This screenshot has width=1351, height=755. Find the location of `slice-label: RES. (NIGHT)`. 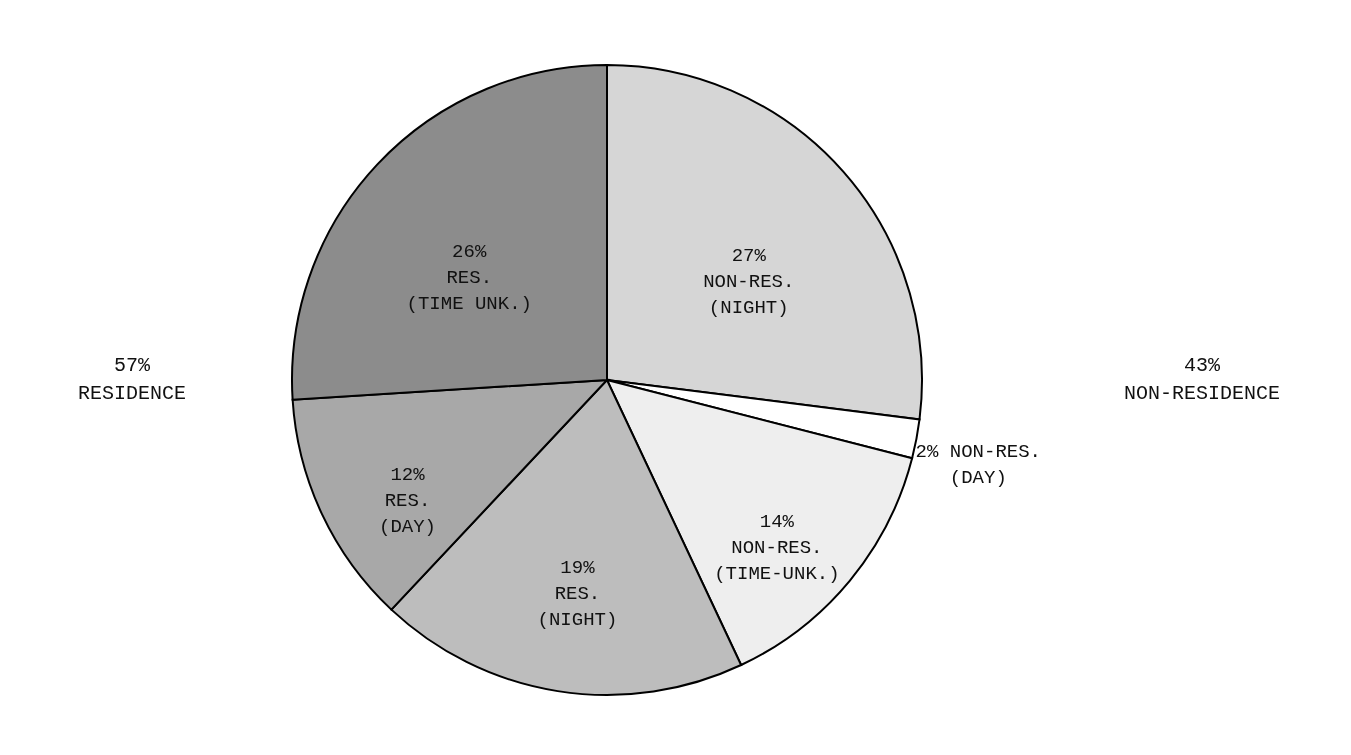

slice-label: RES. (NIGHT) is located at coordinates (577, 606).